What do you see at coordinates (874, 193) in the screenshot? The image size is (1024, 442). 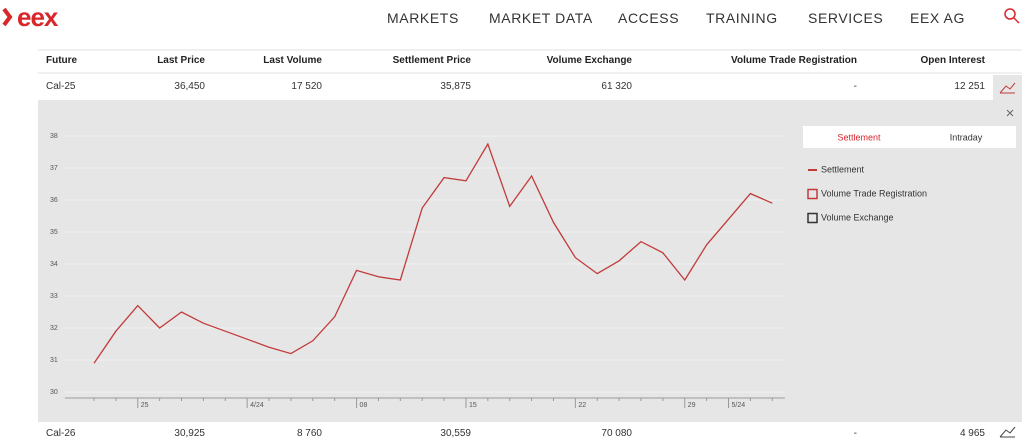 I see `legend-label: Volume Trade Registration` at bounding box center [874, 193].